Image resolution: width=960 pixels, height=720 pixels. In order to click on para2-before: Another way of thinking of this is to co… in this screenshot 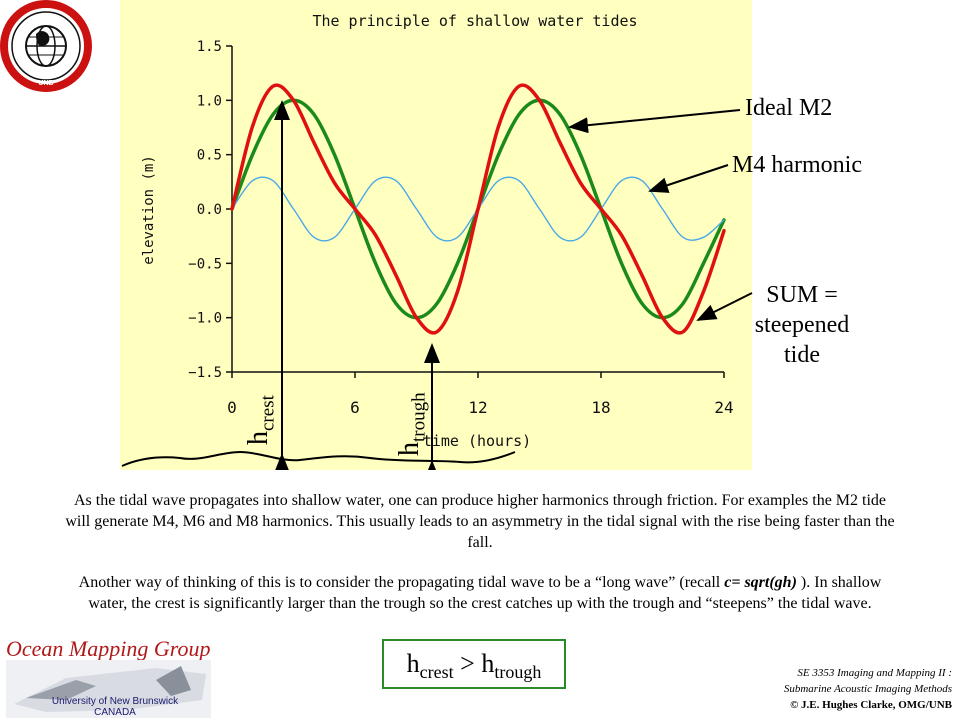, I will do `click(401, 582)`.